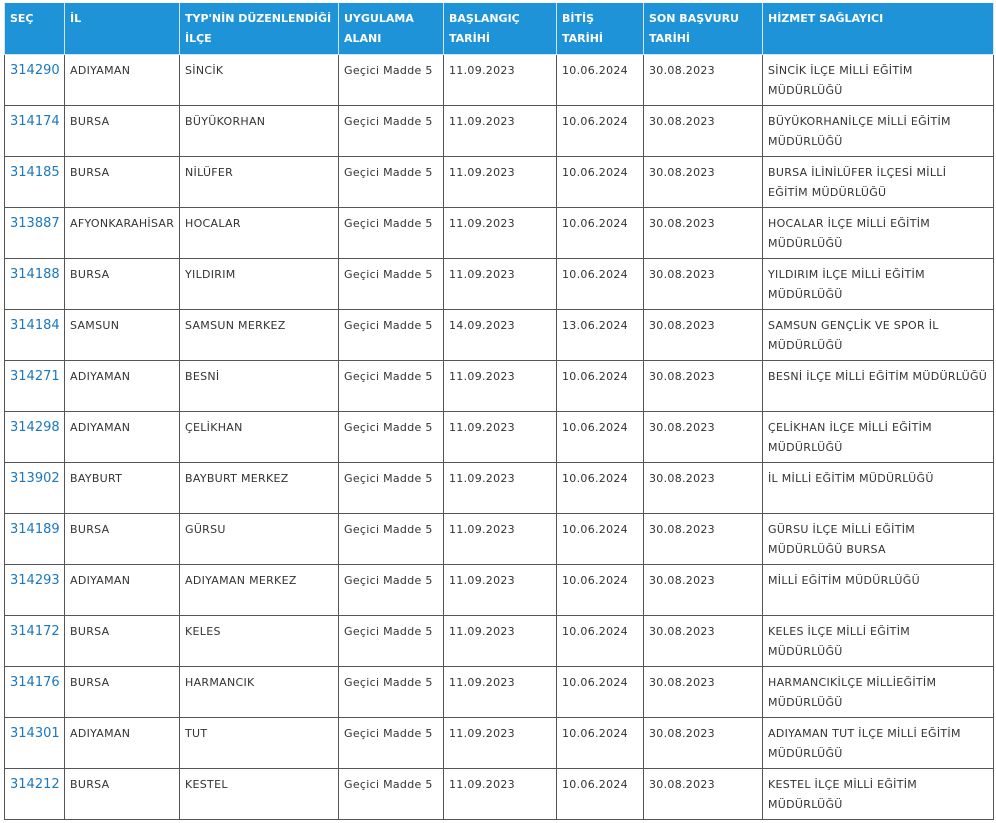  I want to click on select-link: 314174, so click(35, 121).